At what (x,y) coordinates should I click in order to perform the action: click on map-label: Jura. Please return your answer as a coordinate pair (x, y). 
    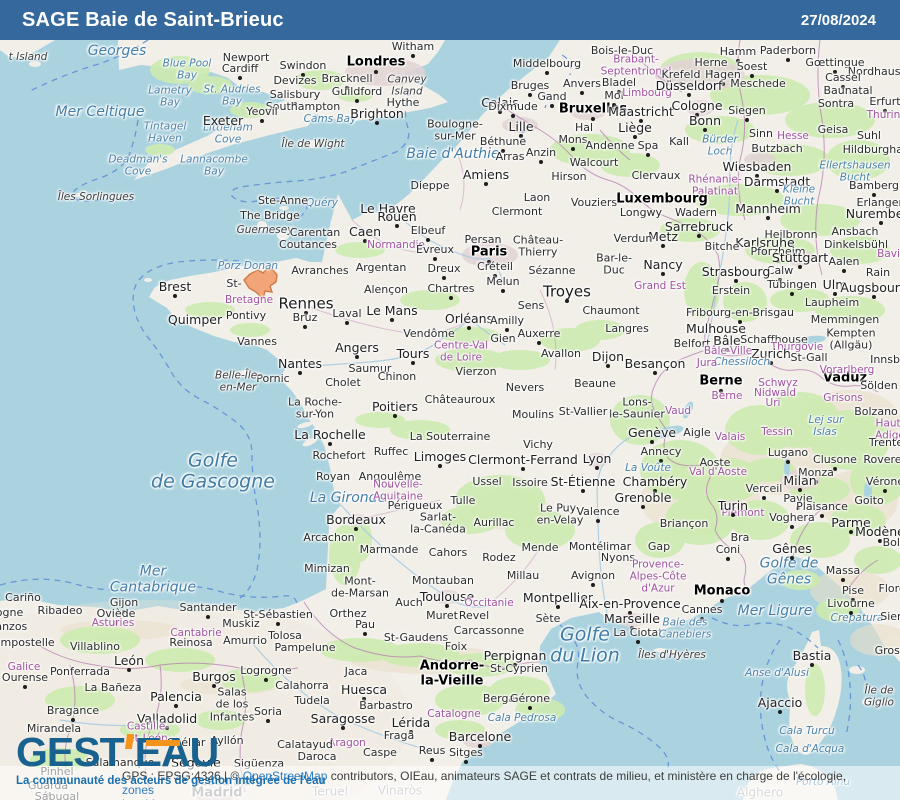
    Looking at the image, I should click on (707, 363).